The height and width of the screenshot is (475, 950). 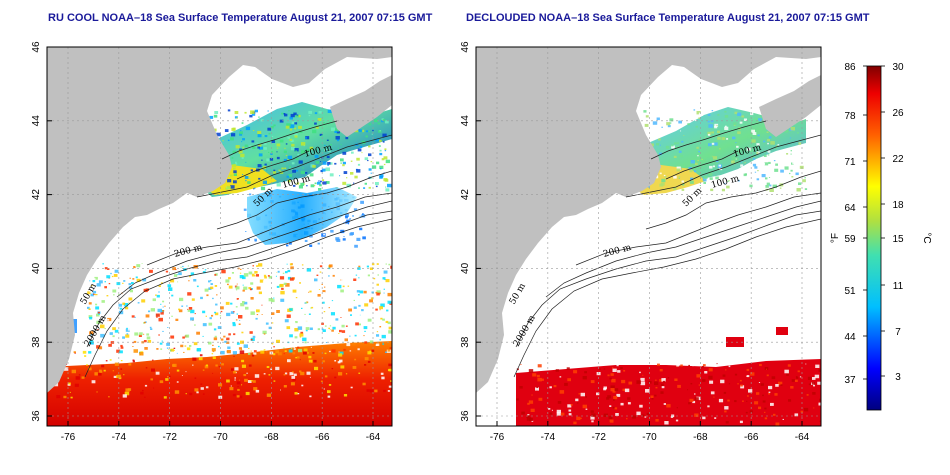 What do you see at coordinates (898, 113) in the screenshot?
I see `celsius-tick-label: 26` at bounding box center [898, 113].